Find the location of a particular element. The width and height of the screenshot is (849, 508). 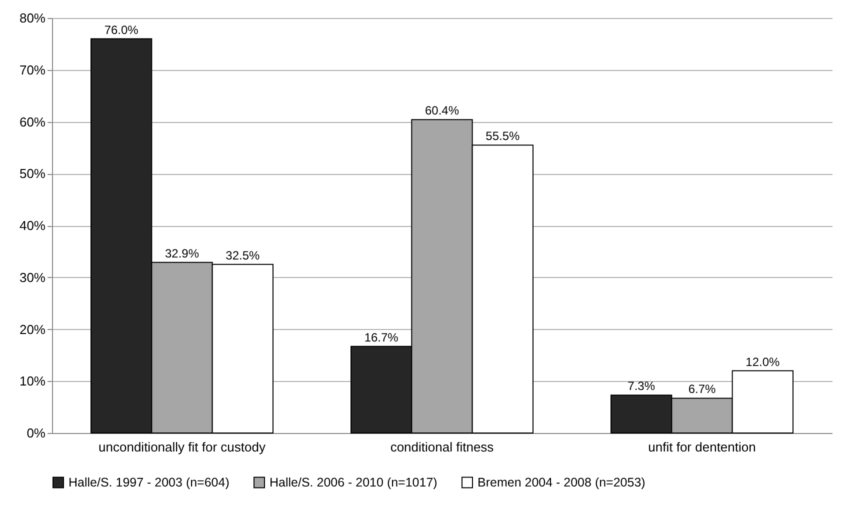

data-label: 55.5% is located at coordinates (503, 136).